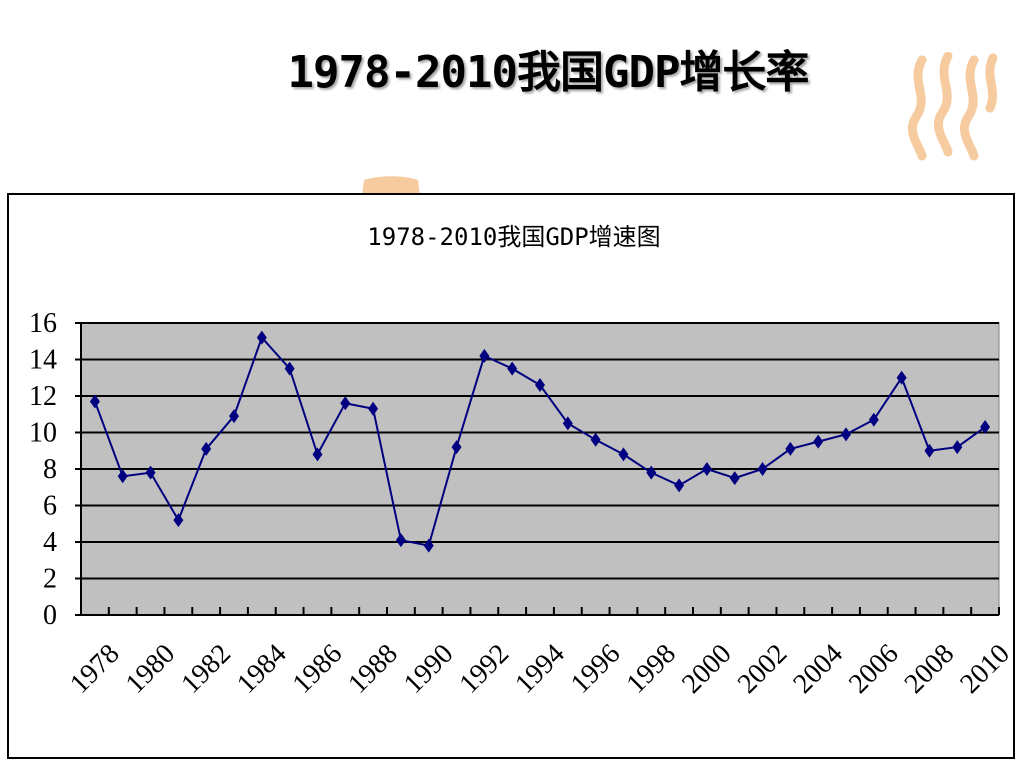 The height and width of the screenshot is (768, 1024). What do you see at coordinates (429, 669) in the screenshot?
I see `x-tick-label: 1990` at bounding box center [429, 669].